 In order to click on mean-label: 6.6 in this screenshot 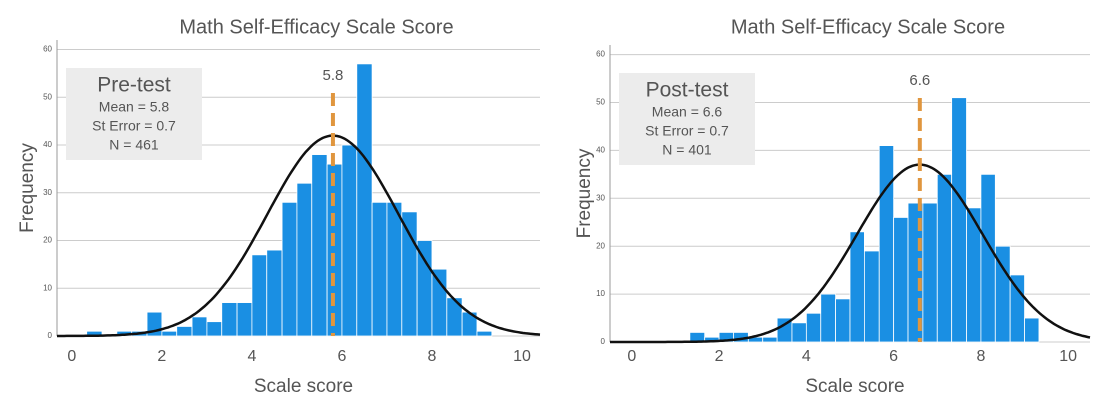, I will do `click(919, 80)`.